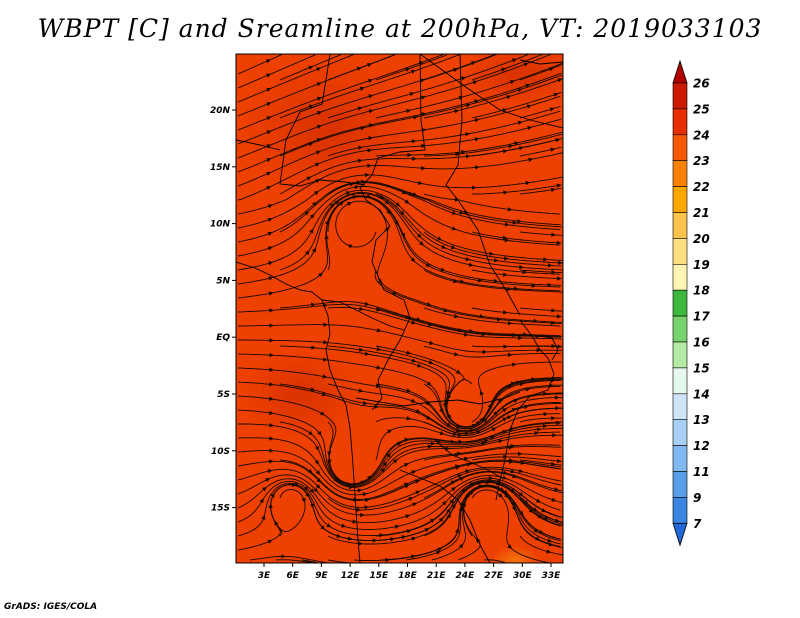  What do you see at coordinates (223, 310) in the screenshot?
I see `latitude-axis: 20N 15N 10N 5N EQ 5S 10S 15S` at bounding box center [223, 310].